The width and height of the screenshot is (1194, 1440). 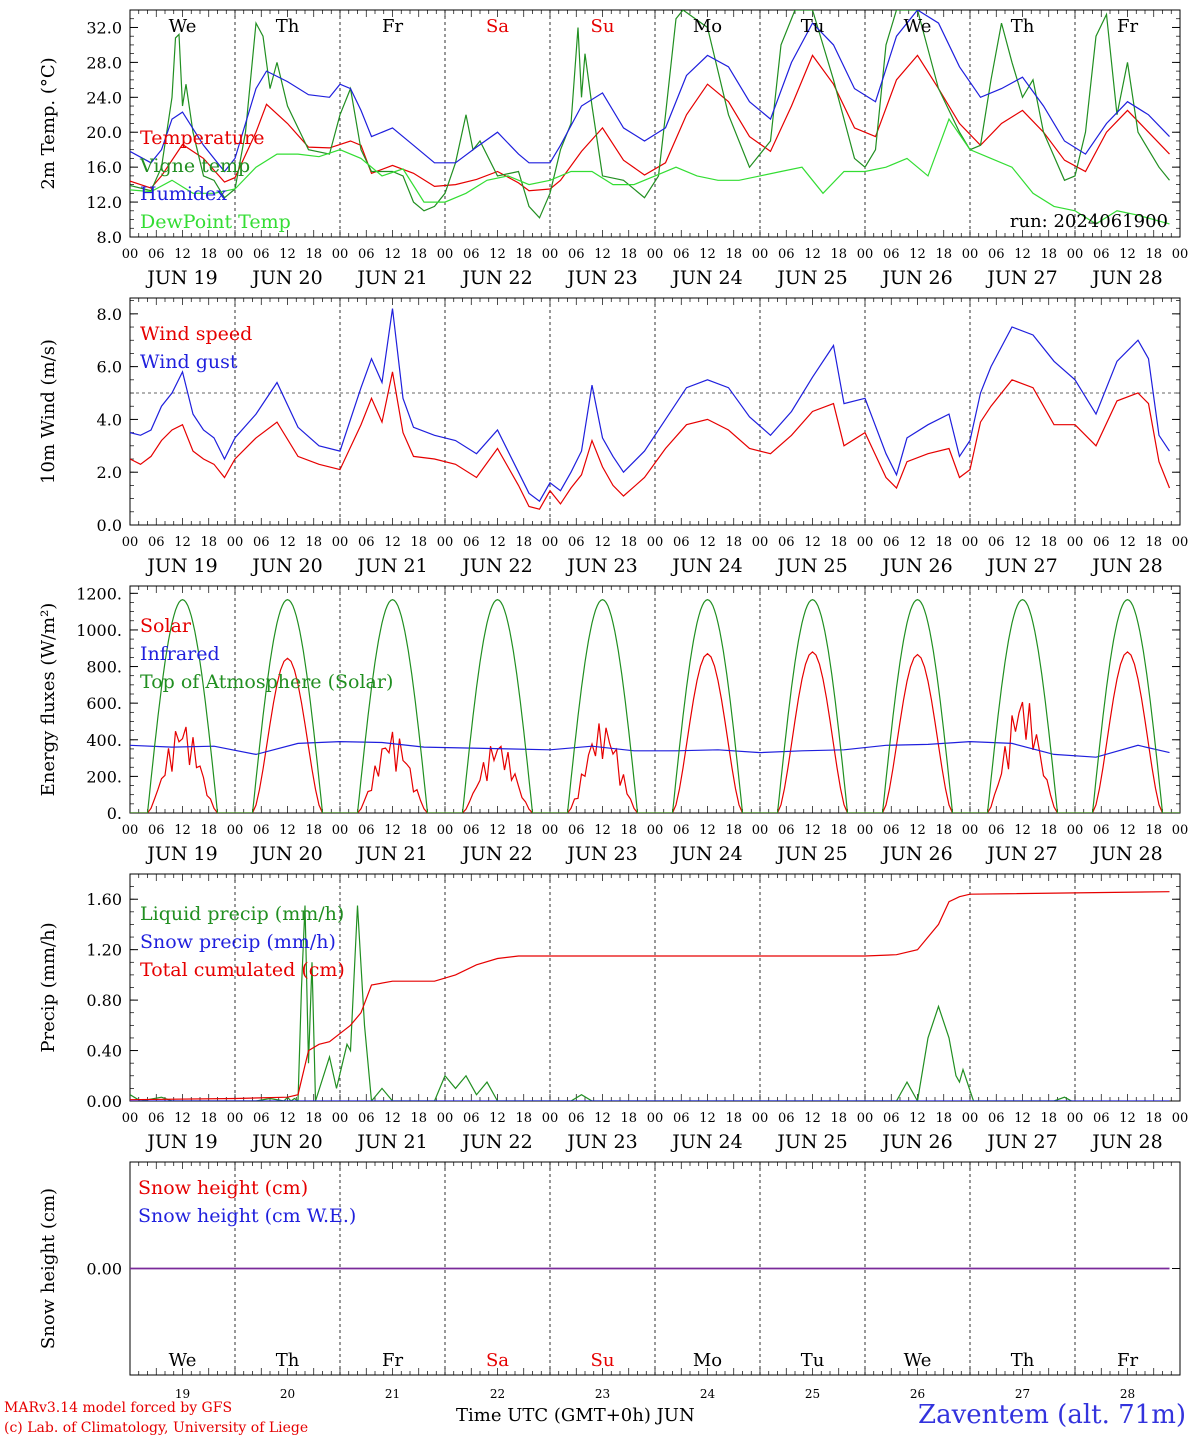 I want to click on series-line-top-of-atmosphere-solar-, so click(x=655, y=706).